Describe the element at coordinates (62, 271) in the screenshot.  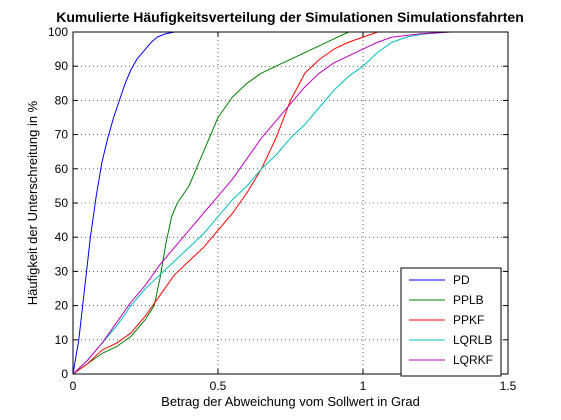
I see `y-tick-label: 30` at that location.